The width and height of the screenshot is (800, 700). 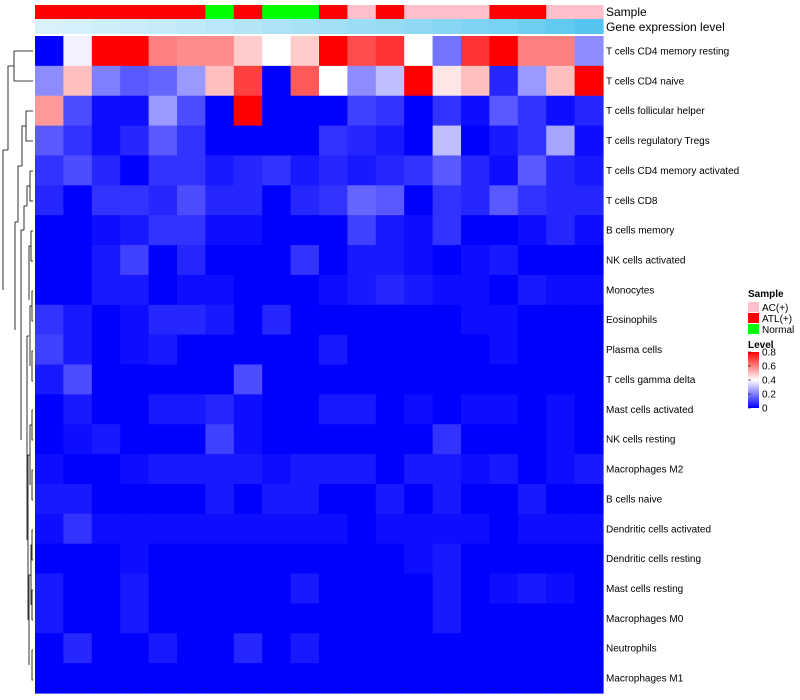 I want to click on row-label: Macrophages M2, so click(x=645, y=470).